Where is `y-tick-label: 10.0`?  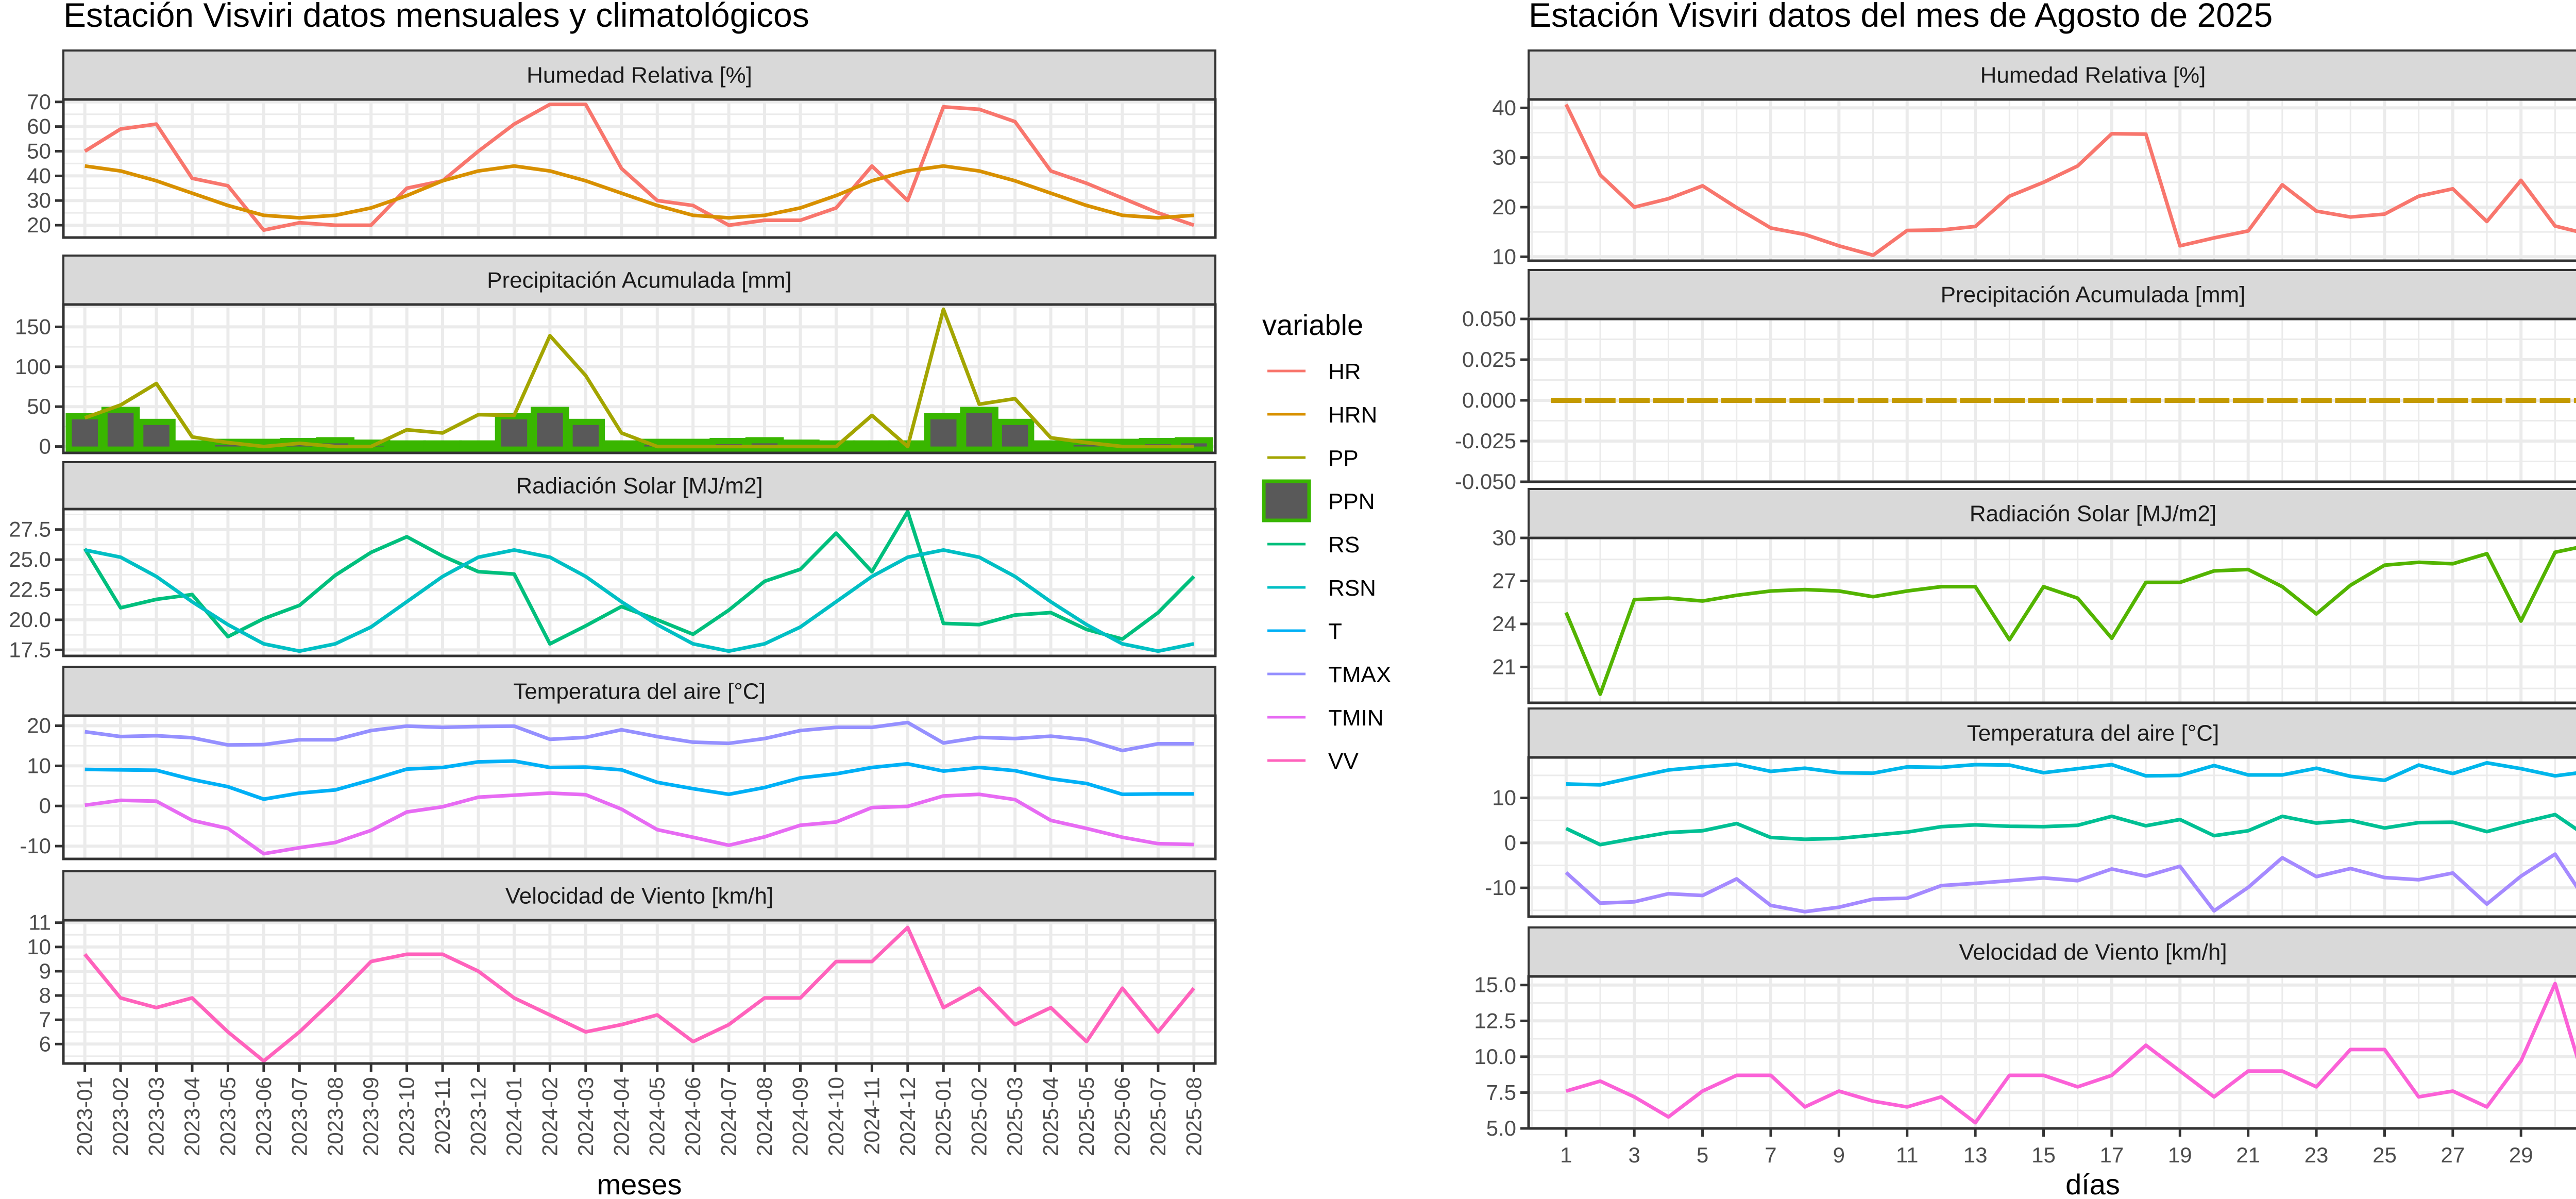
y-tick-label: 10.0 is located at coordinates (1495, 1056).